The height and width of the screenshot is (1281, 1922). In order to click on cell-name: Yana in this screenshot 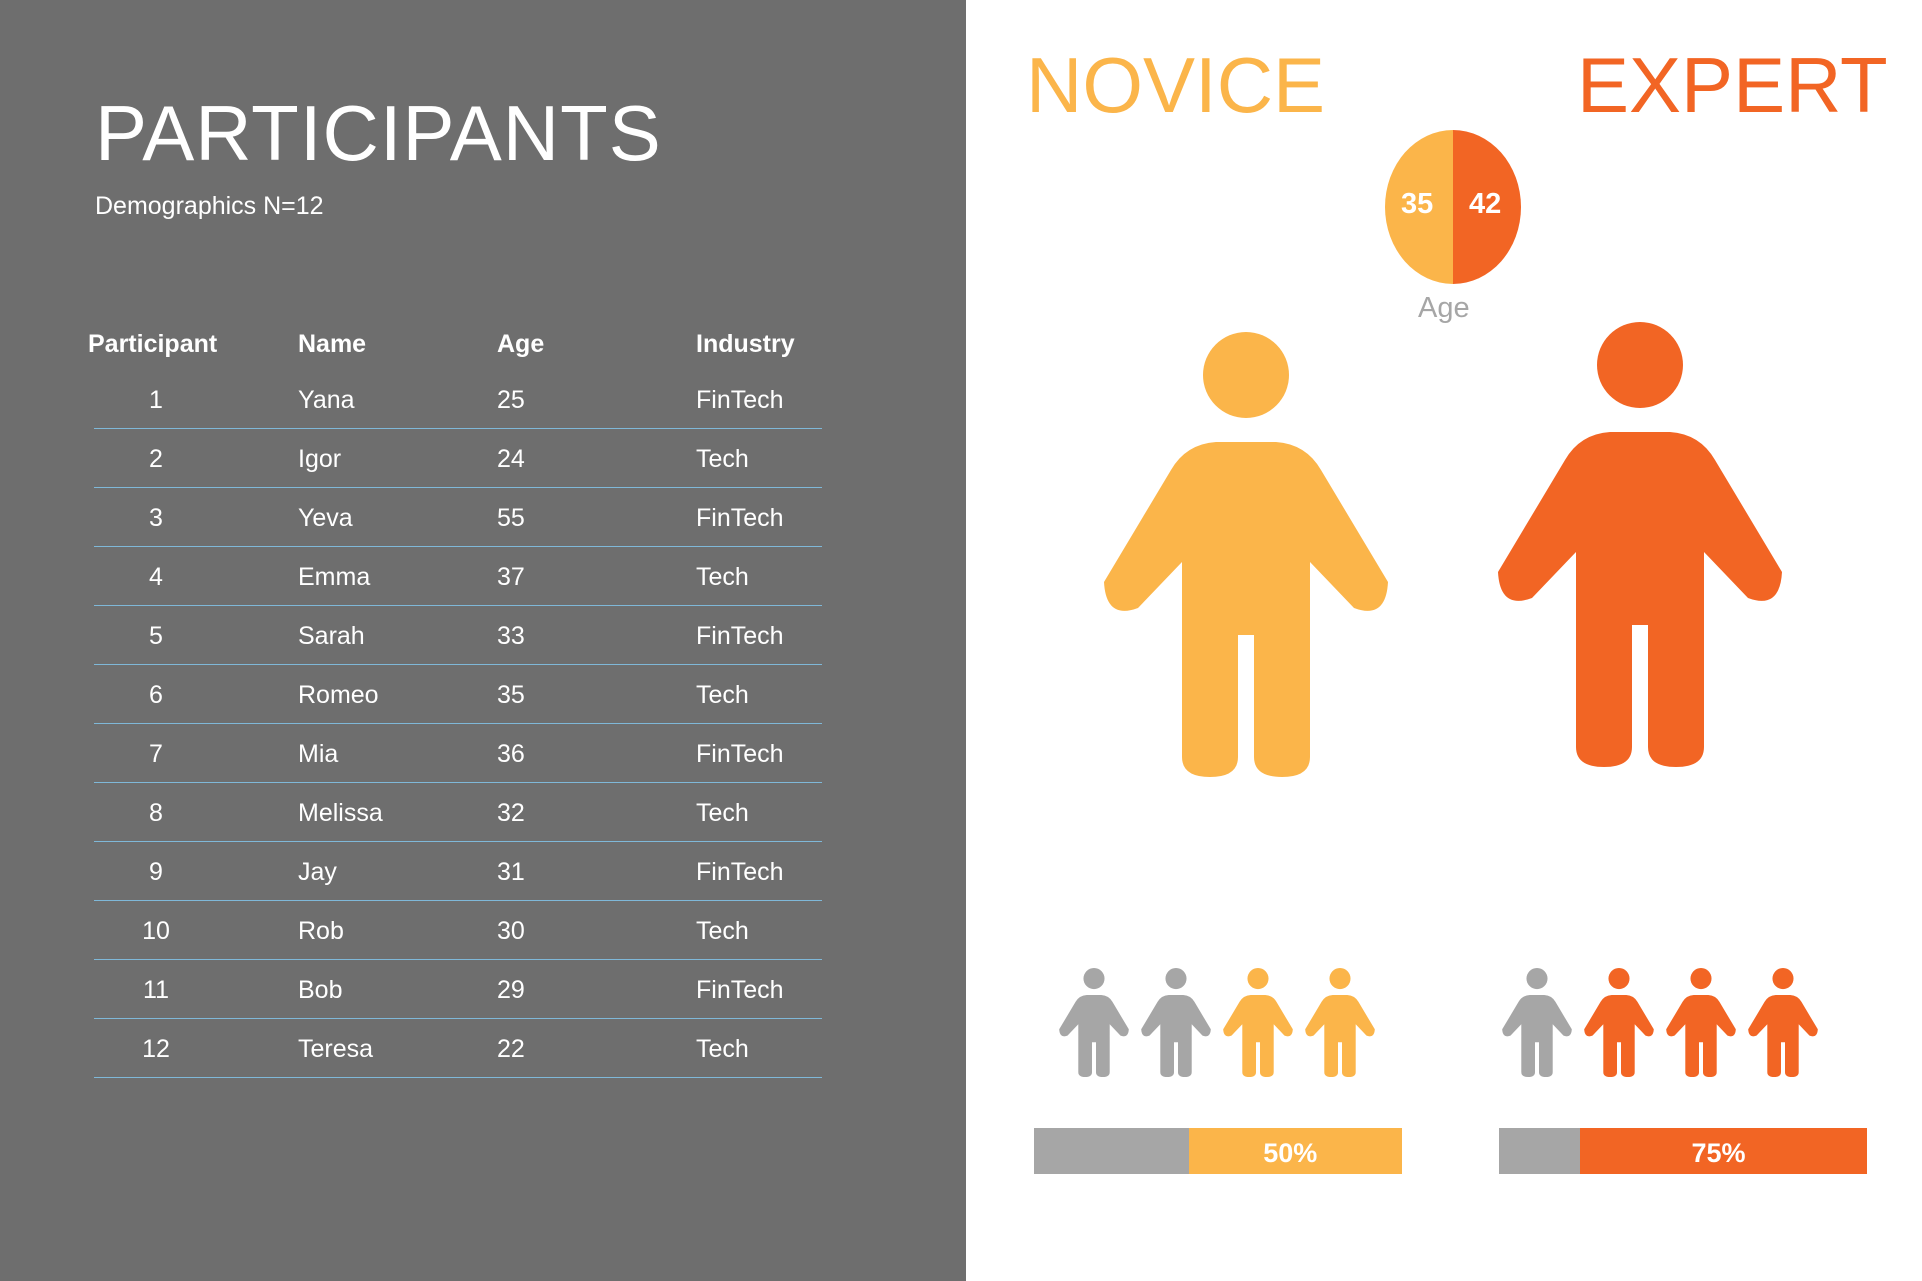, I will do `click(326, 400)`.